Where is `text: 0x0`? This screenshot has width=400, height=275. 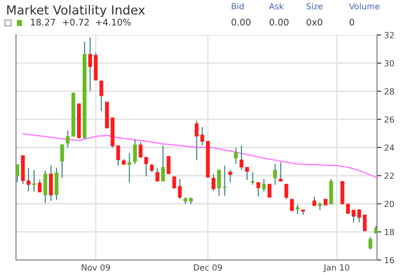 text: 0x0 is located at coordinates (314, 22).